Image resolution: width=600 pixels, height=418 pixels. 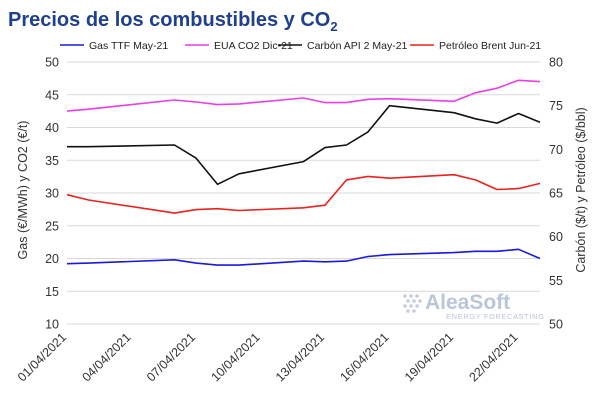 What do you see at coordinates (52, 161) in the screenshot?
I see `y-left-tick-label: 35` at bounding box center [52, 161].